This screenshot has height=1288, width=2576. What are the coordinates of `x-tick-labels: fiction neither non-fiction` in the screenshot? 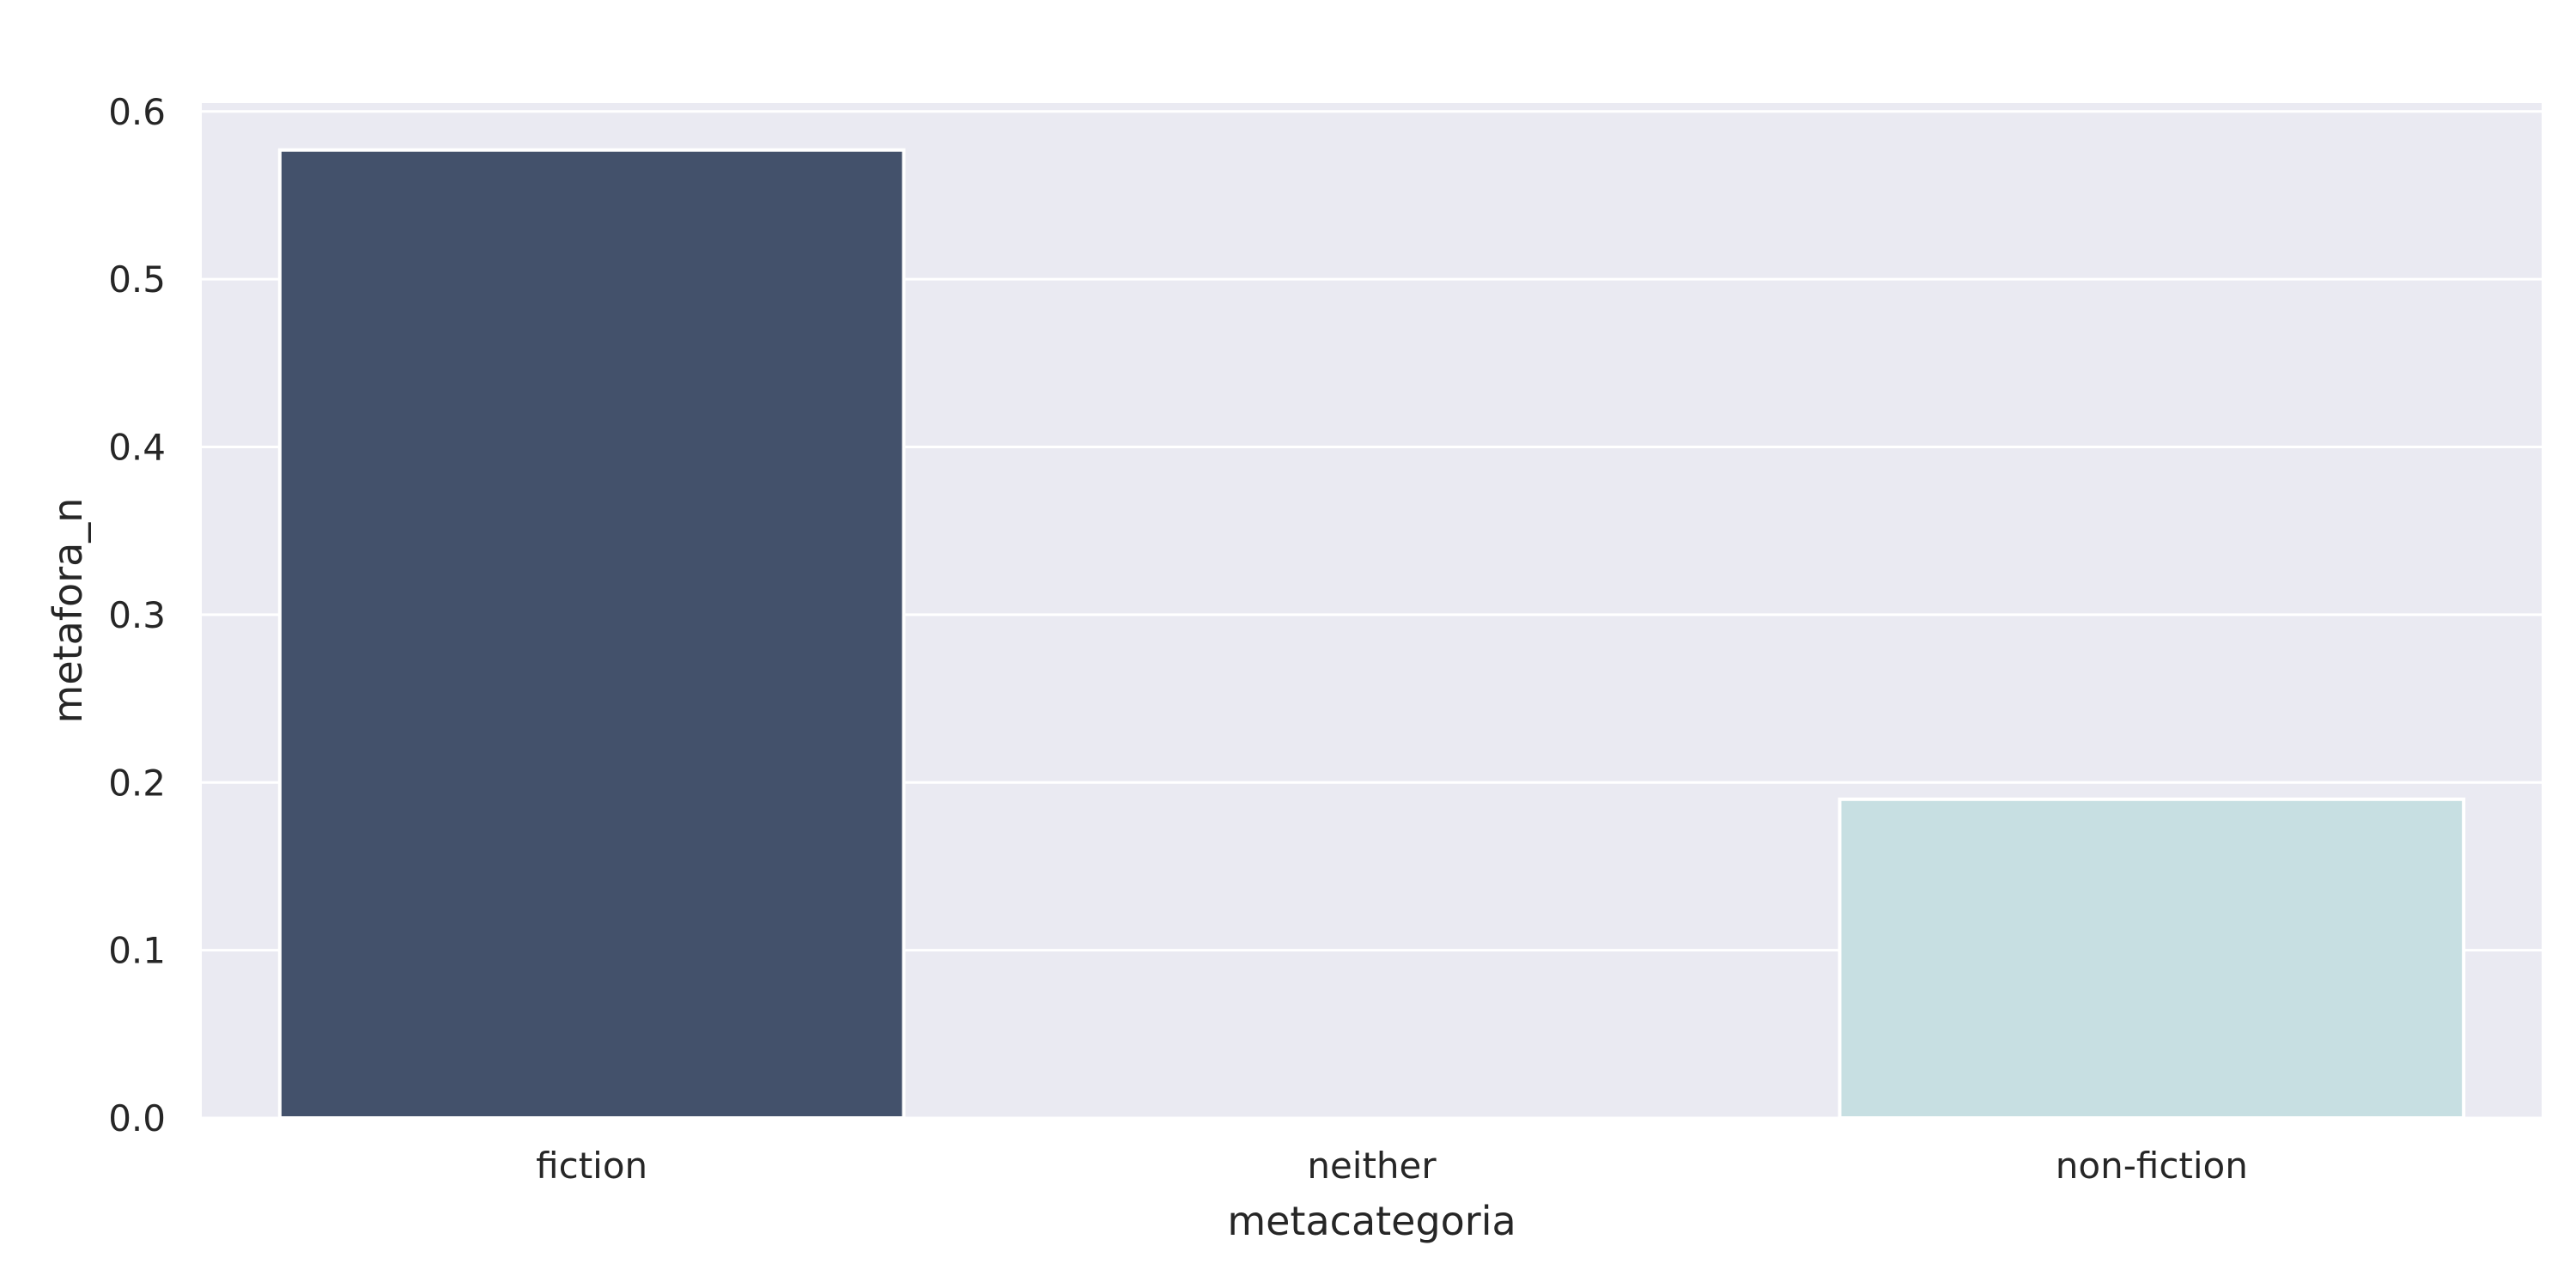 It's located at (1392, 1166).